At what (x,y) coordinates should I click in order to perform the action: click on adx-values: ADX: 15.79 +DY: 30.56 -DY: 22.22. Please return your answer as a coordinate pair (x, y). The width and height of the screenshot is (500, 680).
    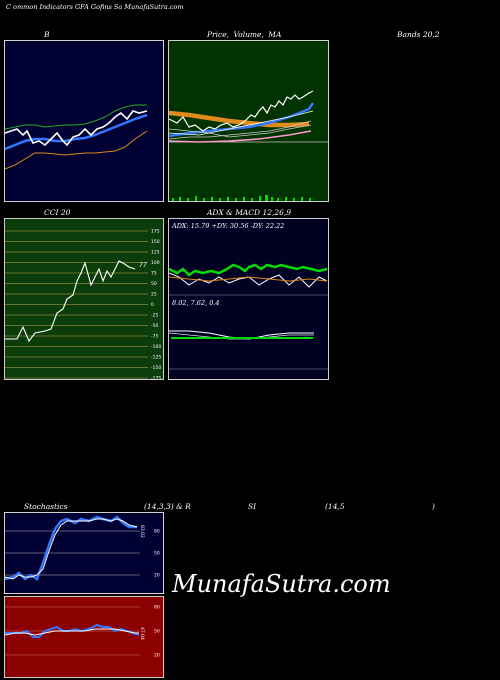
    Looking at the image, I should click on (227, 226).